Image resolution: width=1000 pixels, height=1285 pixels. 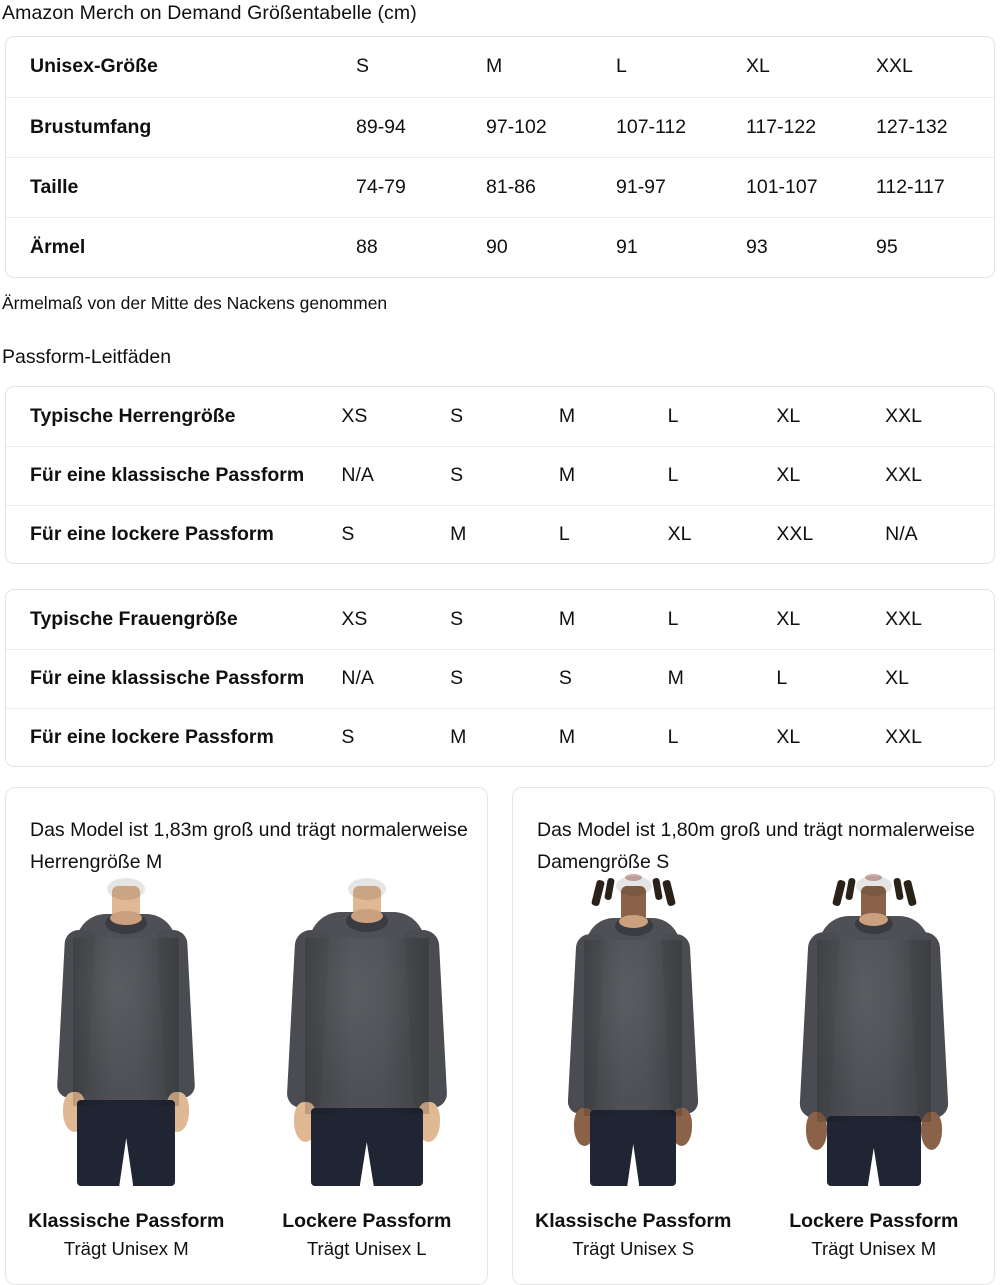 I want to click on cell-women-typical-1: XS, so click(x=354, y=618).